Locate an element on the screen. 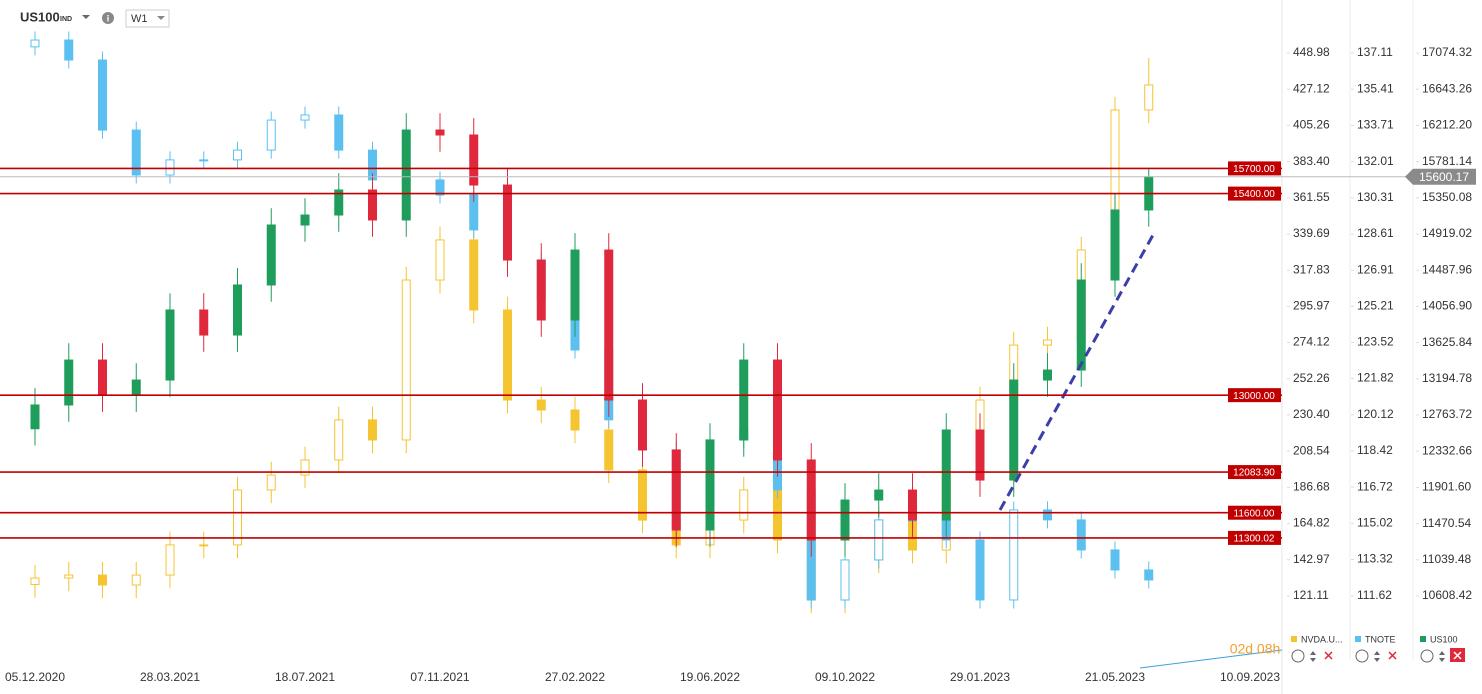 This screenshot has width=1482, height=694. y-tick-label: 123.52 is located at coordinates (1375, 342).